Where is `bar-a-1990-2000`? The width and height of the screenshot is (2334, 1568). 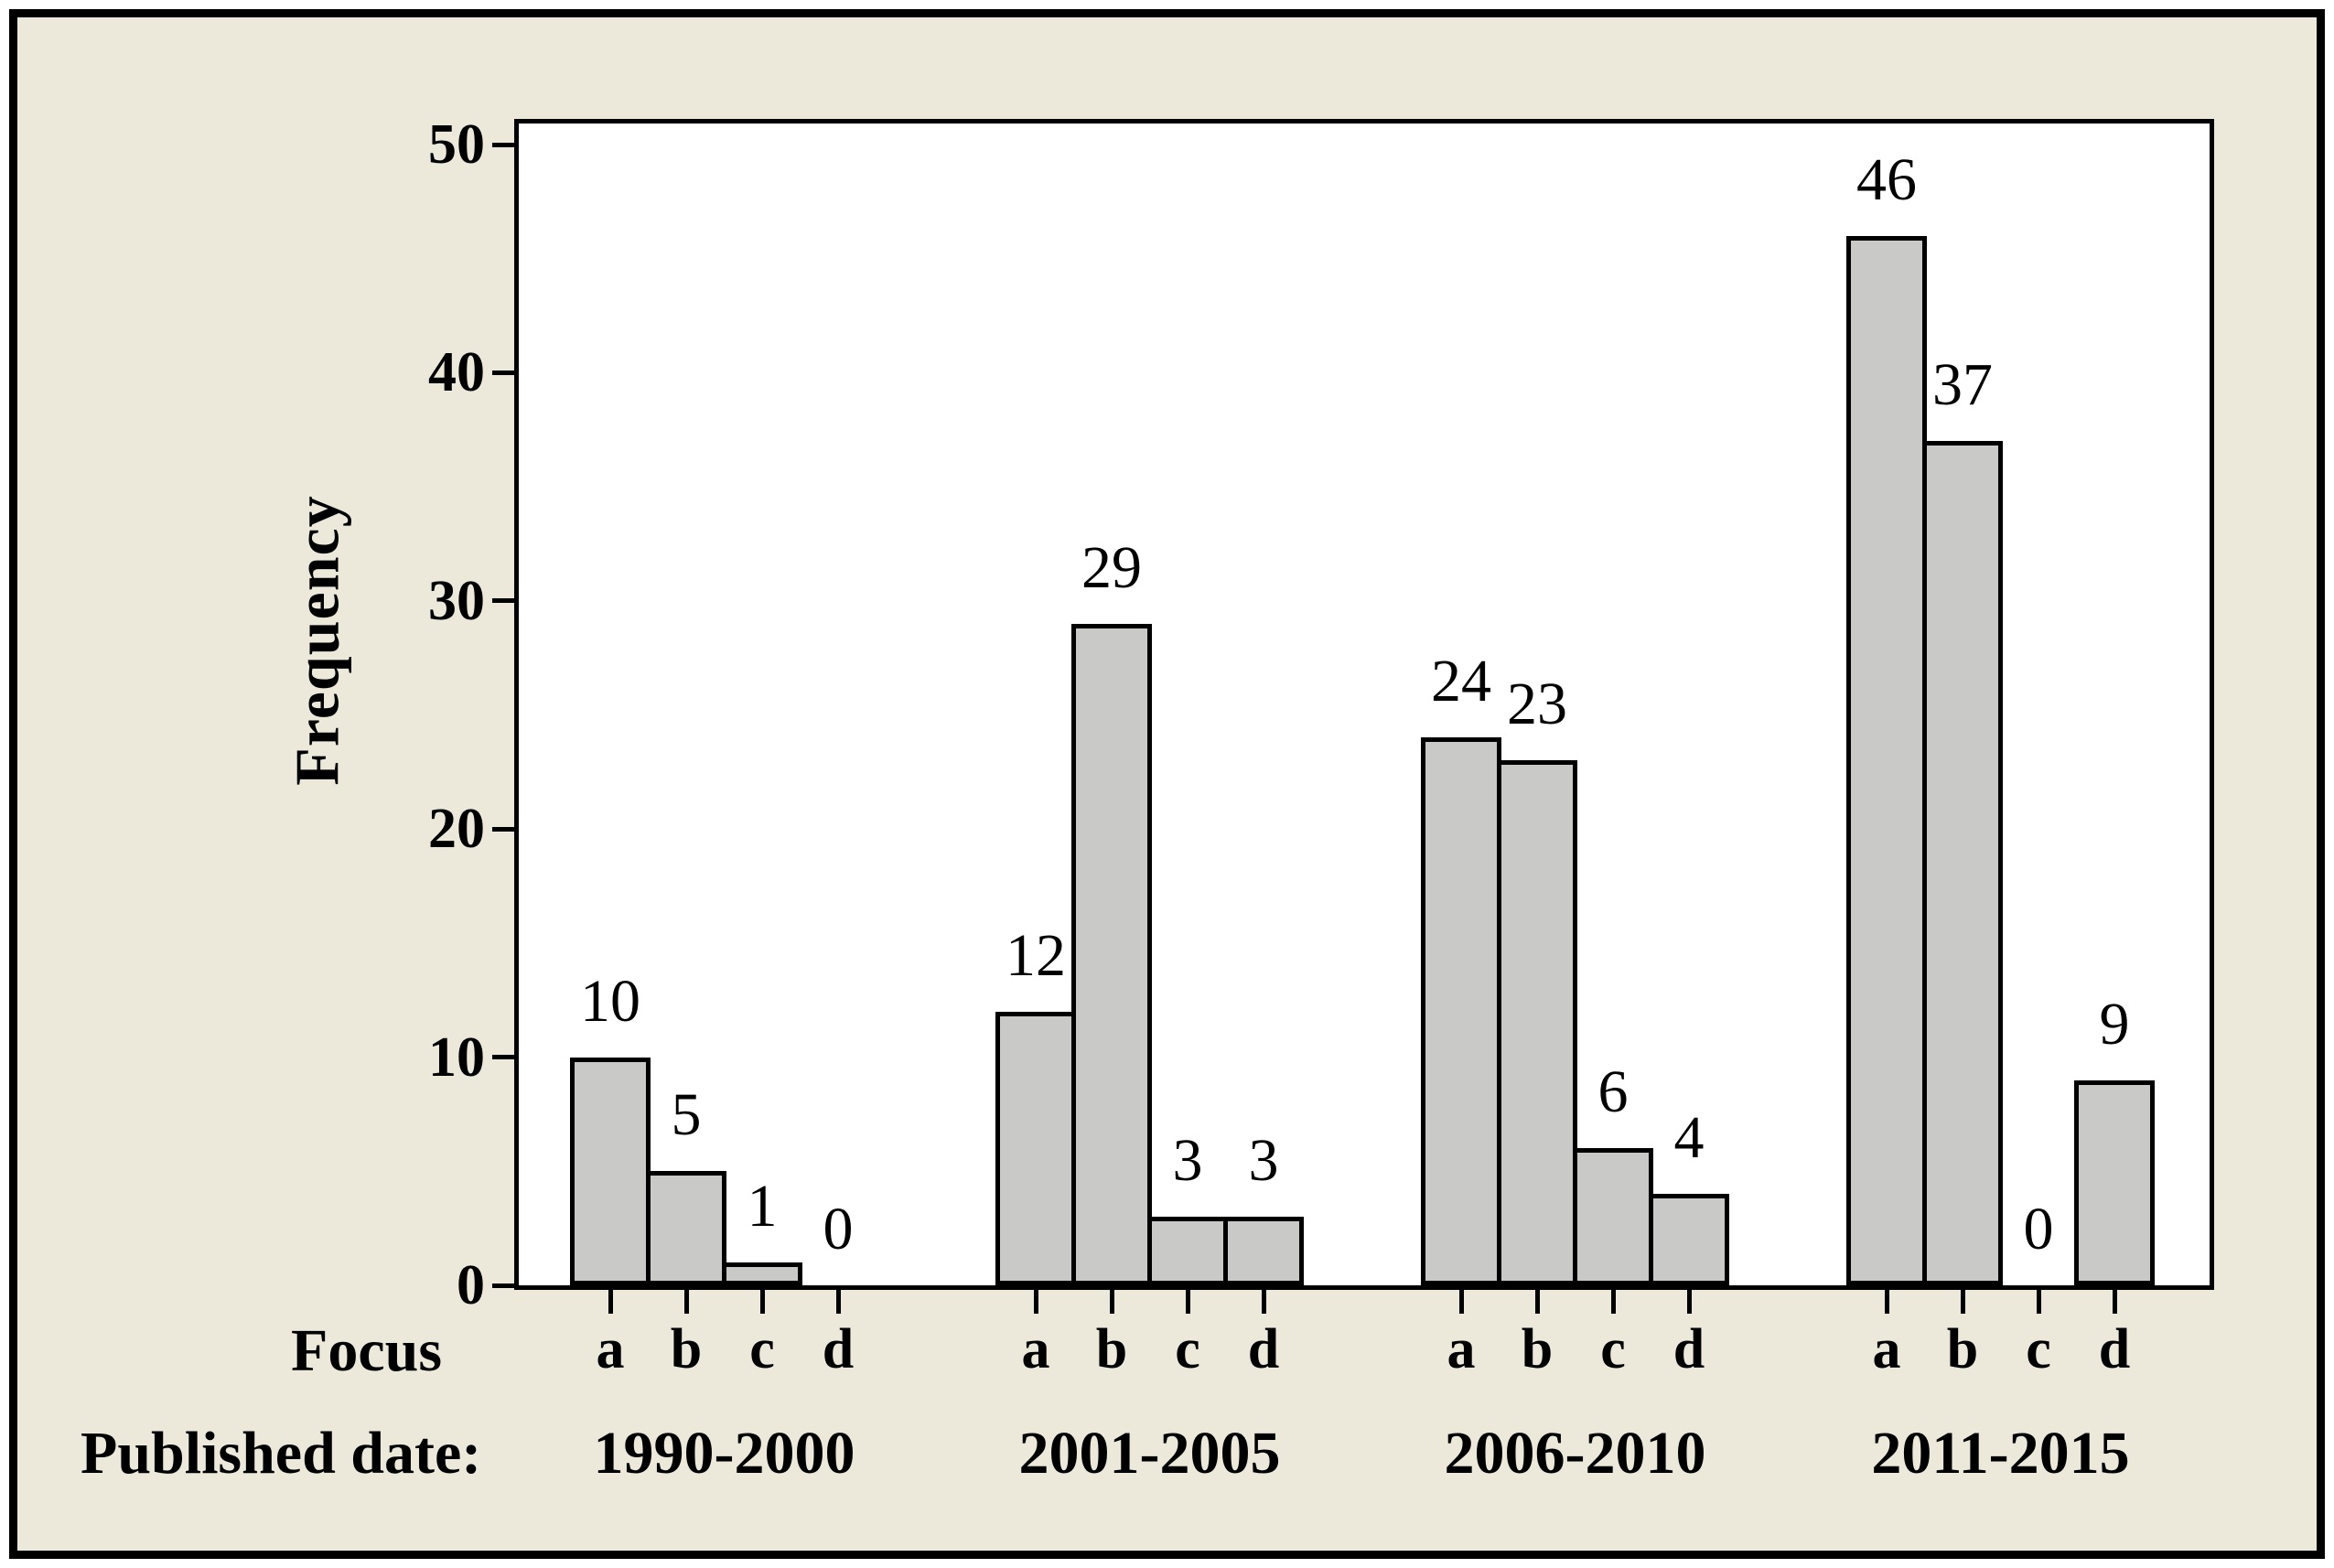 bar-a-1990-2000 is located at coordinates (610, 1171).